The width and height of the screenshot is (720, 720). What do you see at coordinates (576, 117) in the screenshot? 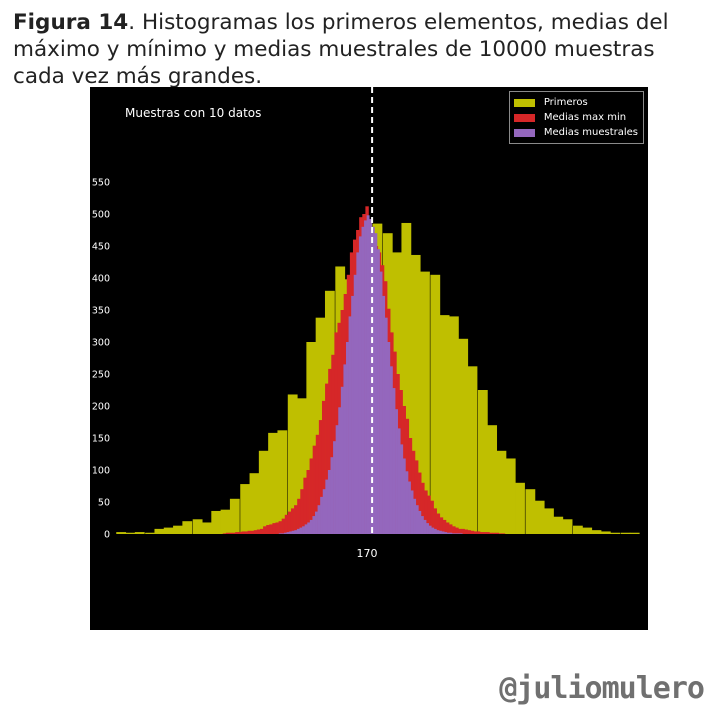
I see `chart-legend: Primeros Medias max min Medias muestrales` at bounding box center [576, 117].